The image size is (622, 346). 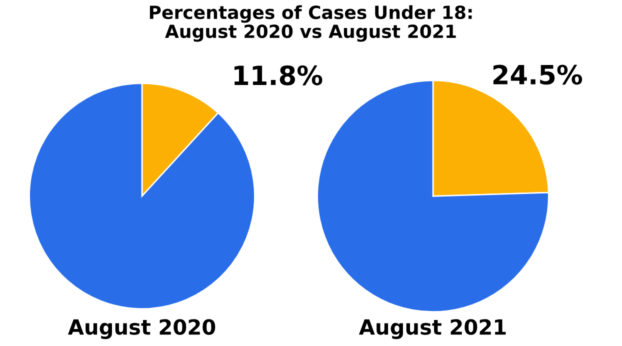 I want to click on data-label: 24.5%, so click(x=537, y=74).